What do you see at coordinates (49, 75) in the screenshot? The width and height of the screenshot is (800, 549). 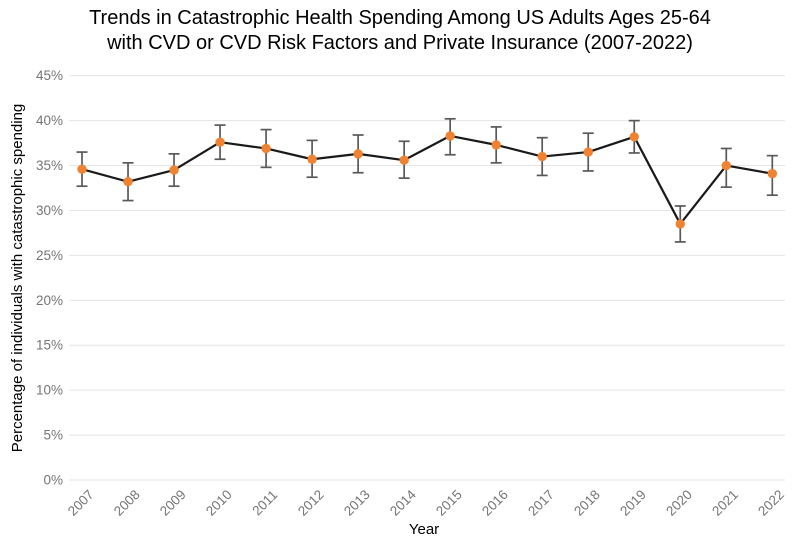 I see `y-tick-label: 45%` at bounding box center [49, 75].